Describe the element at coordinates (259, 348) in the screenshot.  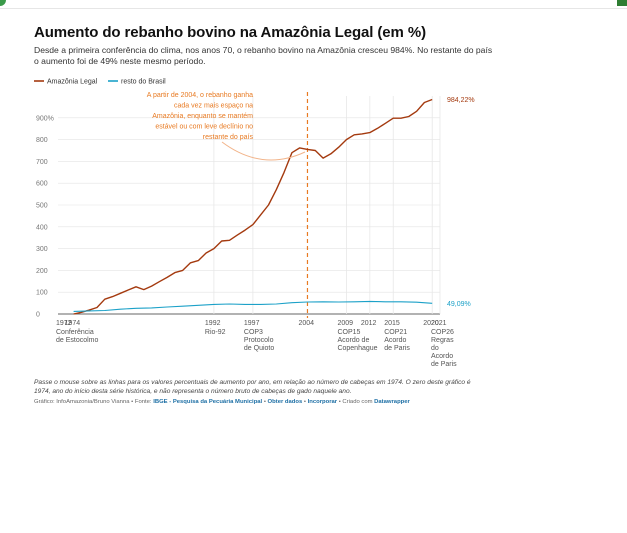
I see `x-tick-sublabel: de Quioto` at that location.